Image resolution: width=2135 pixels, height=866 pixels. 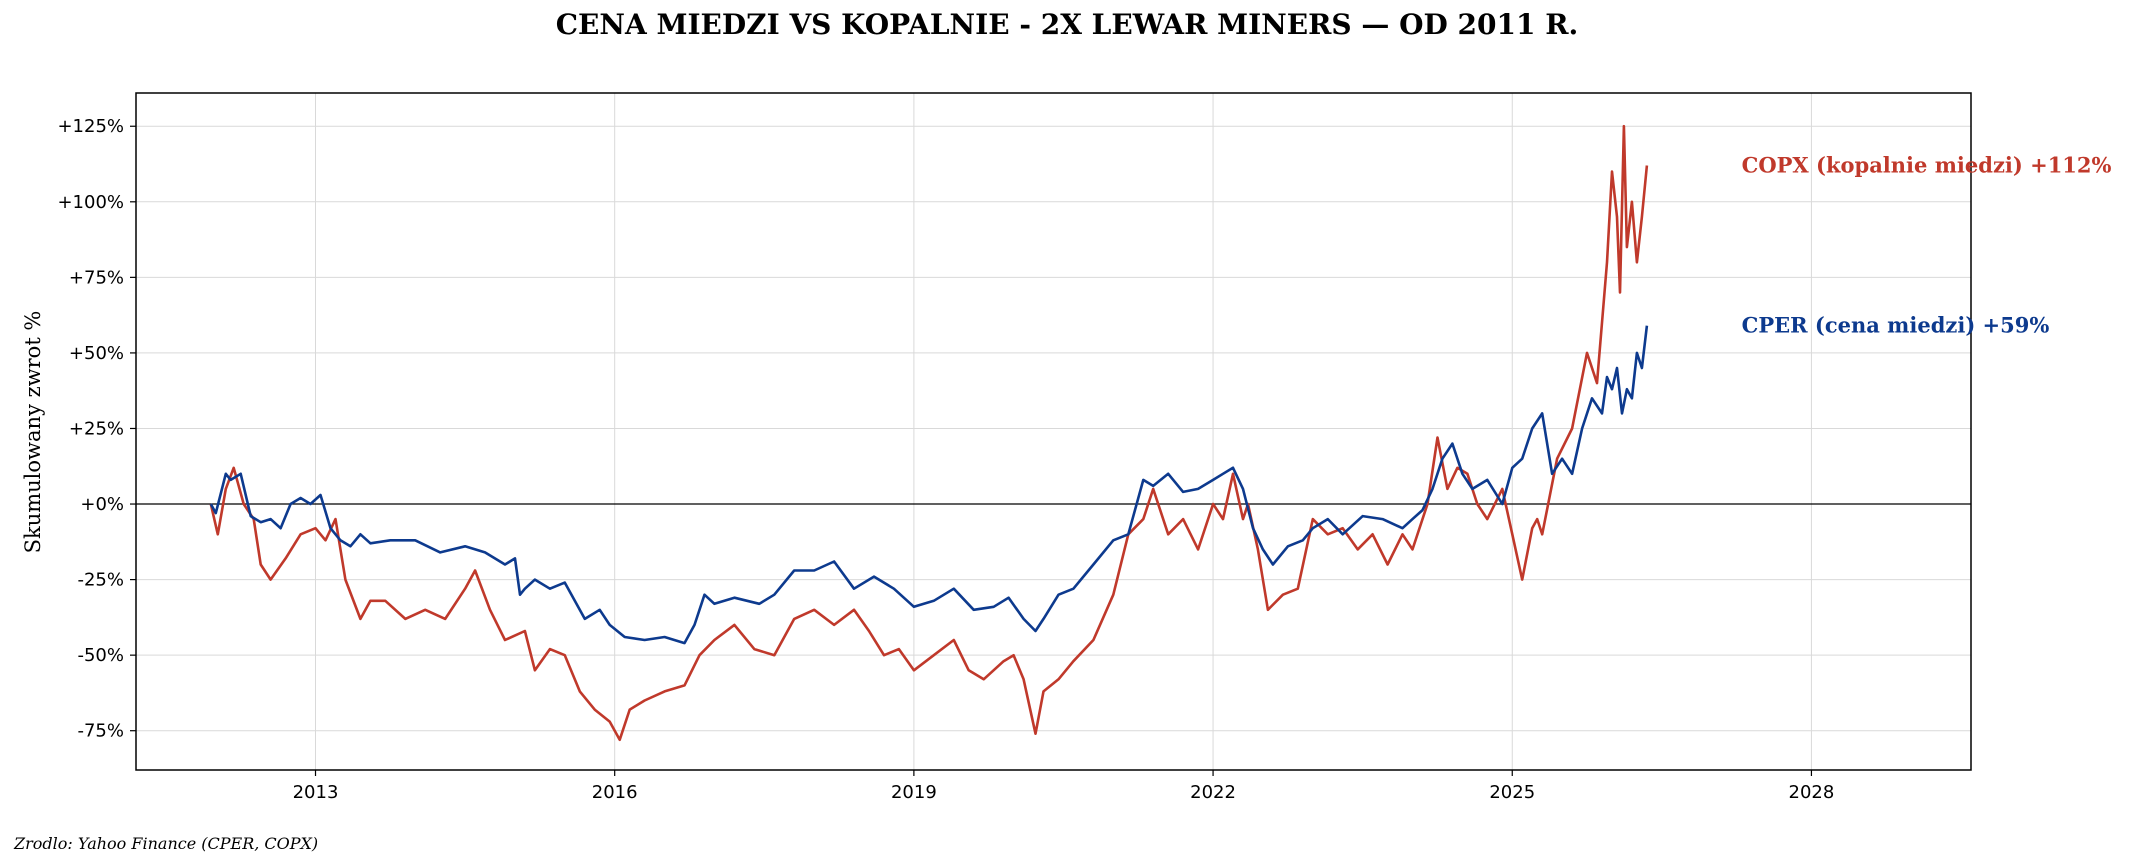 I want to click on series-end-label-cper: CPER (cena miedzi) +59%, so click(x=1896, y=325).